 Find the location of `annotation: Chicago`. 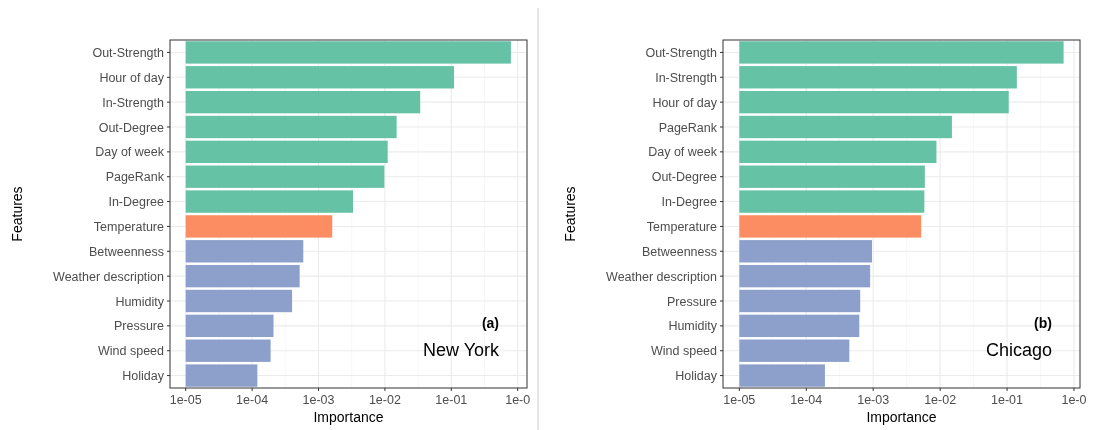

annotation: Chicago is located at coordinates (1018, 350).